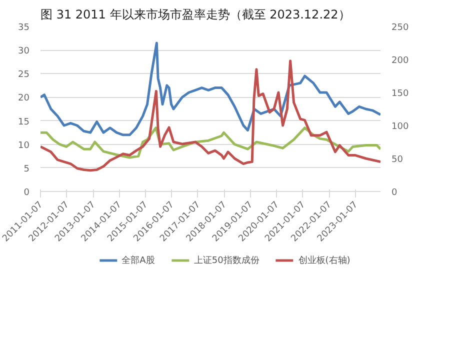 The width and height of the screenshot is (464, 340). What do you see at coordinates (324, 260) in the screenshot?
I see `legend-label: 创业板(右轴)` at bounding box center [324, 260].